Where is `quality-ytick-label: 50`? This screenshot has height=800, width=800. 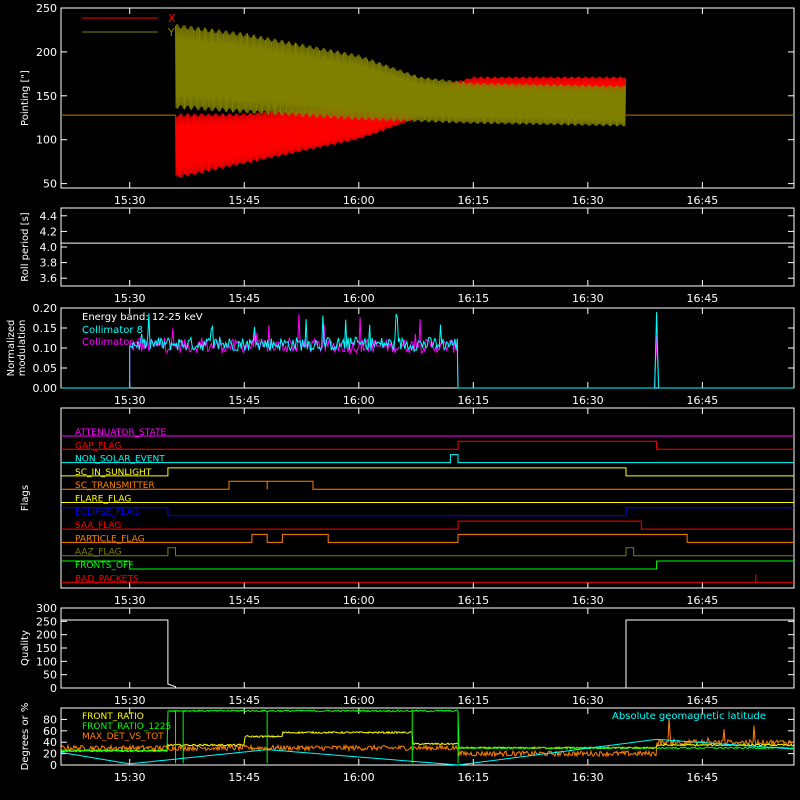
quality-ytick-label: 50 is located at coordinates (50, 675).